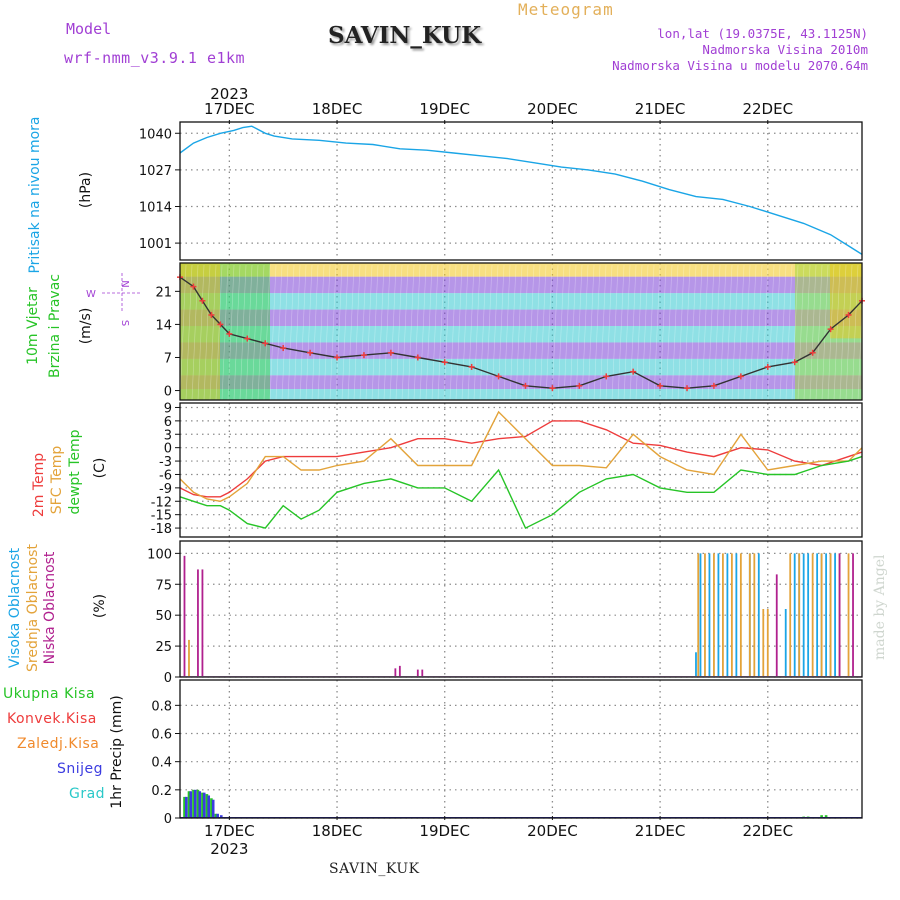 The width and height of the screenshot is (900, 900). What do you see at coordinates (161, 791) in the screenshot?
I see `y-tick-label: 0.2` at bounding box center [161, 791].